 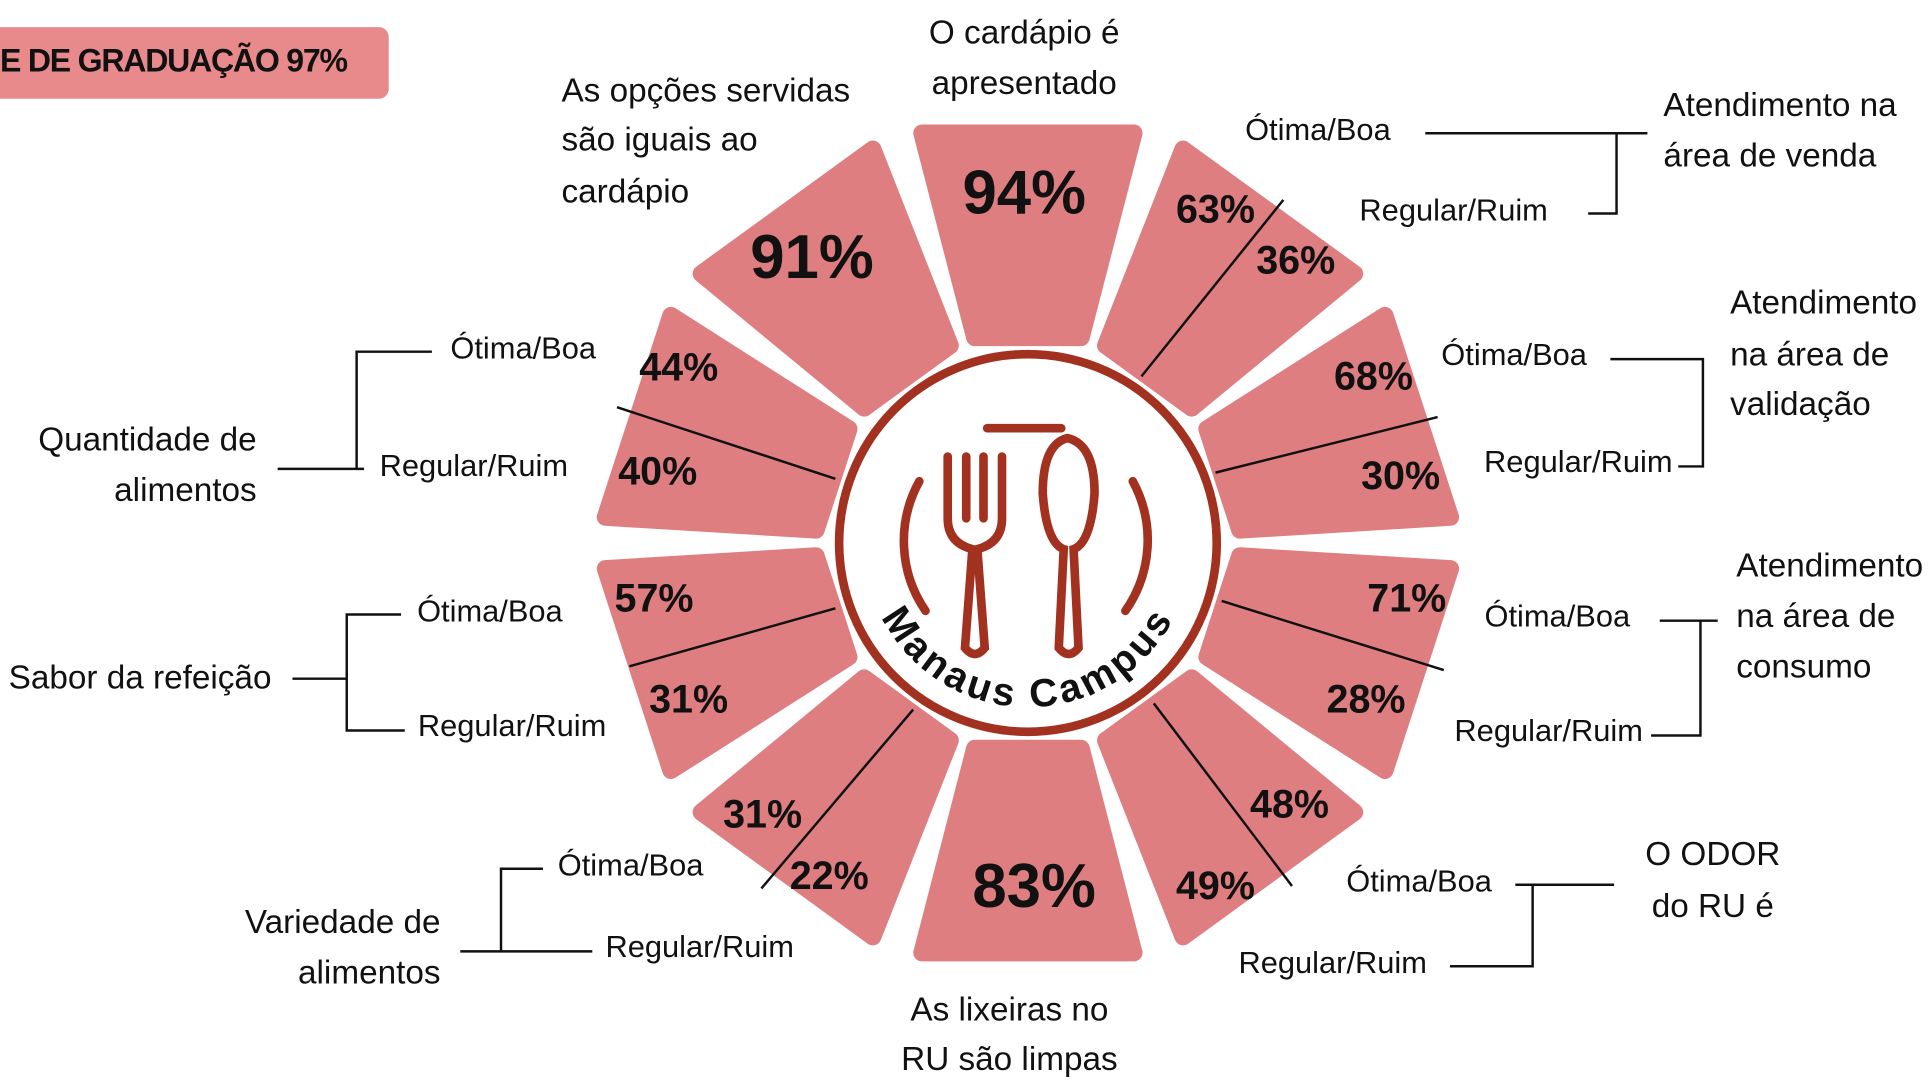 I want to click on segment-title: Quantidade de, so click(x=147, y=440).